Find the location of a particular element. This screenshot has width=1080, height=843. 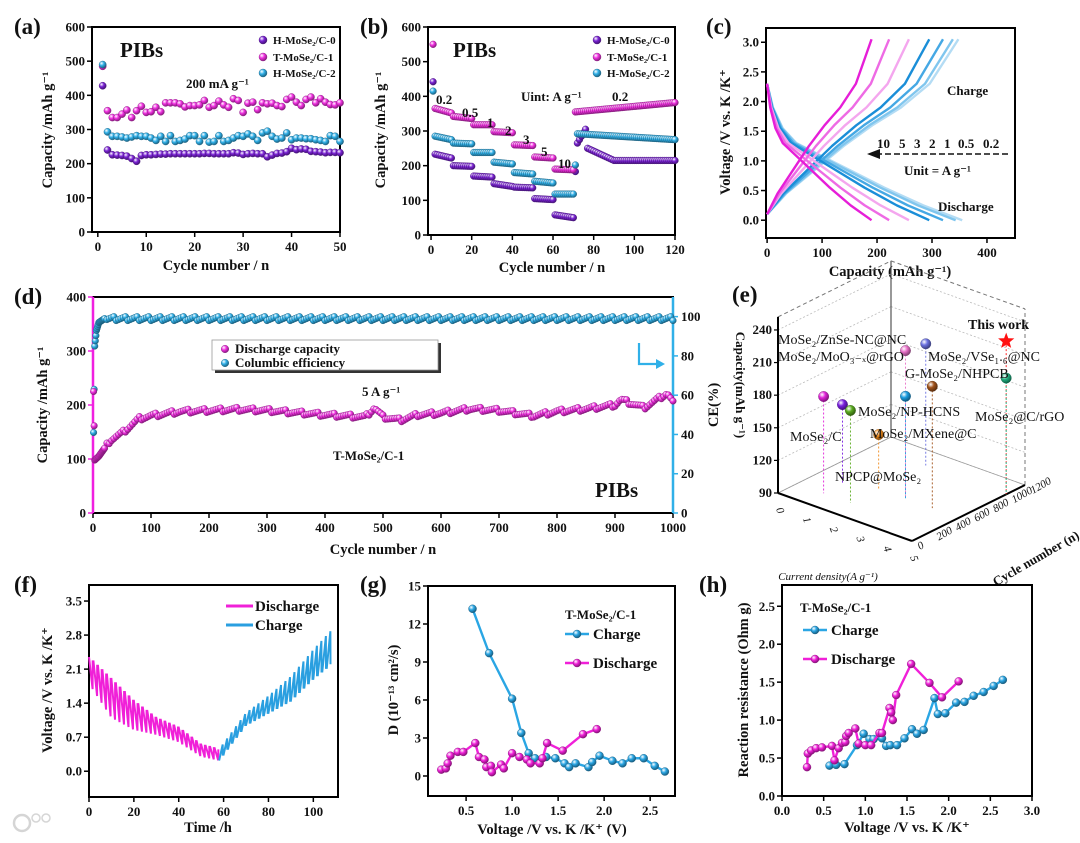

y2-tick-label: 40 is located at coordinates (687, 434).